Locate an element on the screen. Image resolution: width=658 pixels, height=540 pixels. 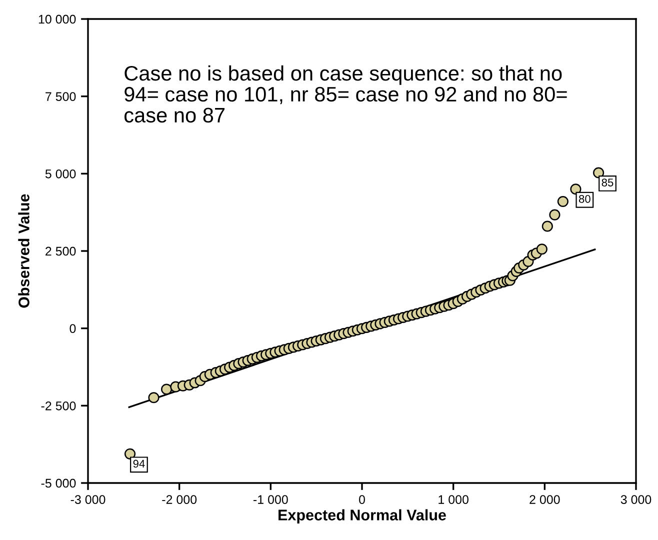
annotation: 80 is located at coordinates (584, 198).